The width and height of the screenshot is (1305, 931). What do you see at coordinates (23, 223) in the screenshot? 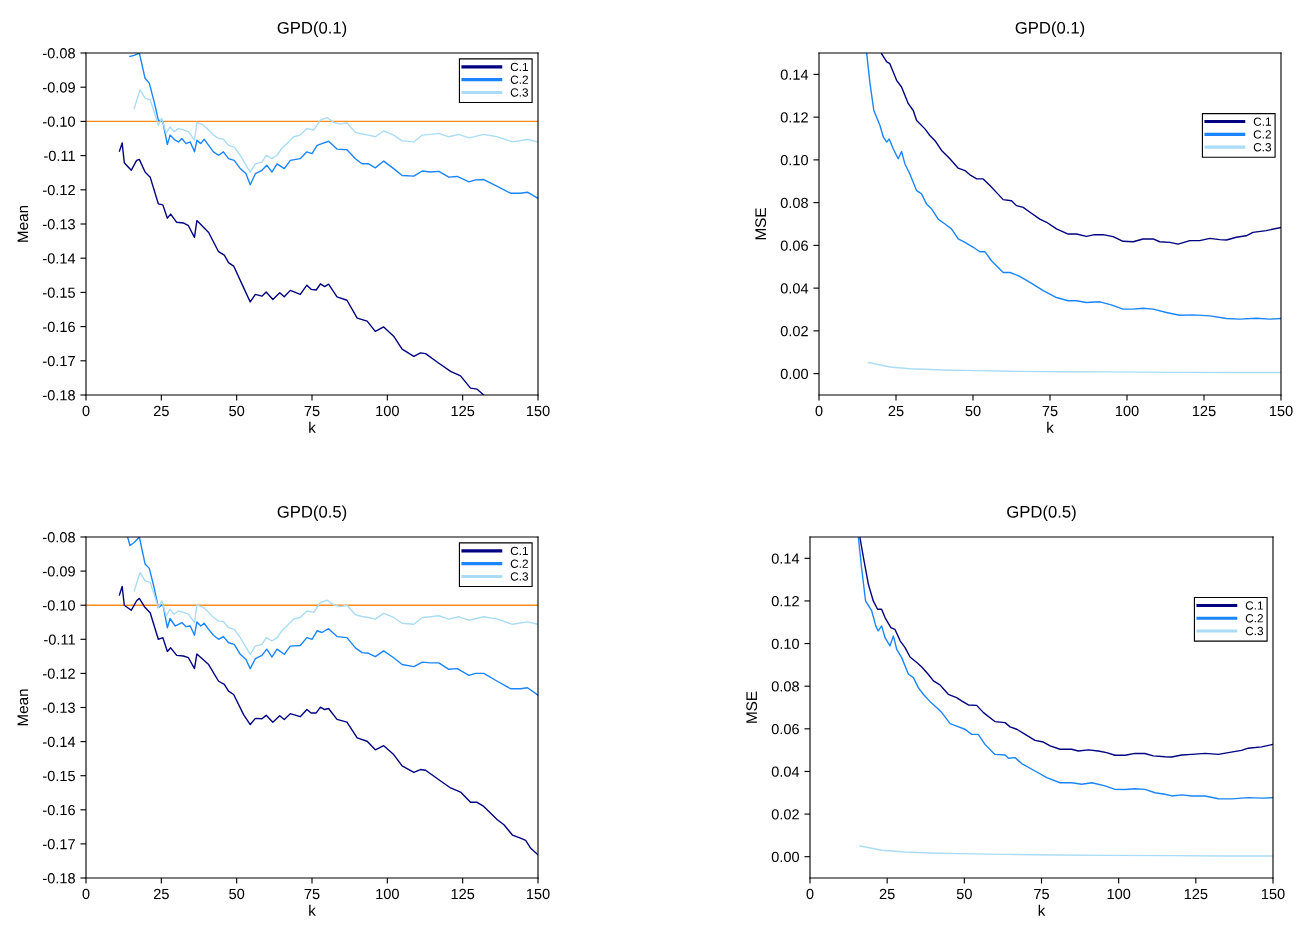
I see `y-axis-title: Mean` at bounding box center [23, 223].